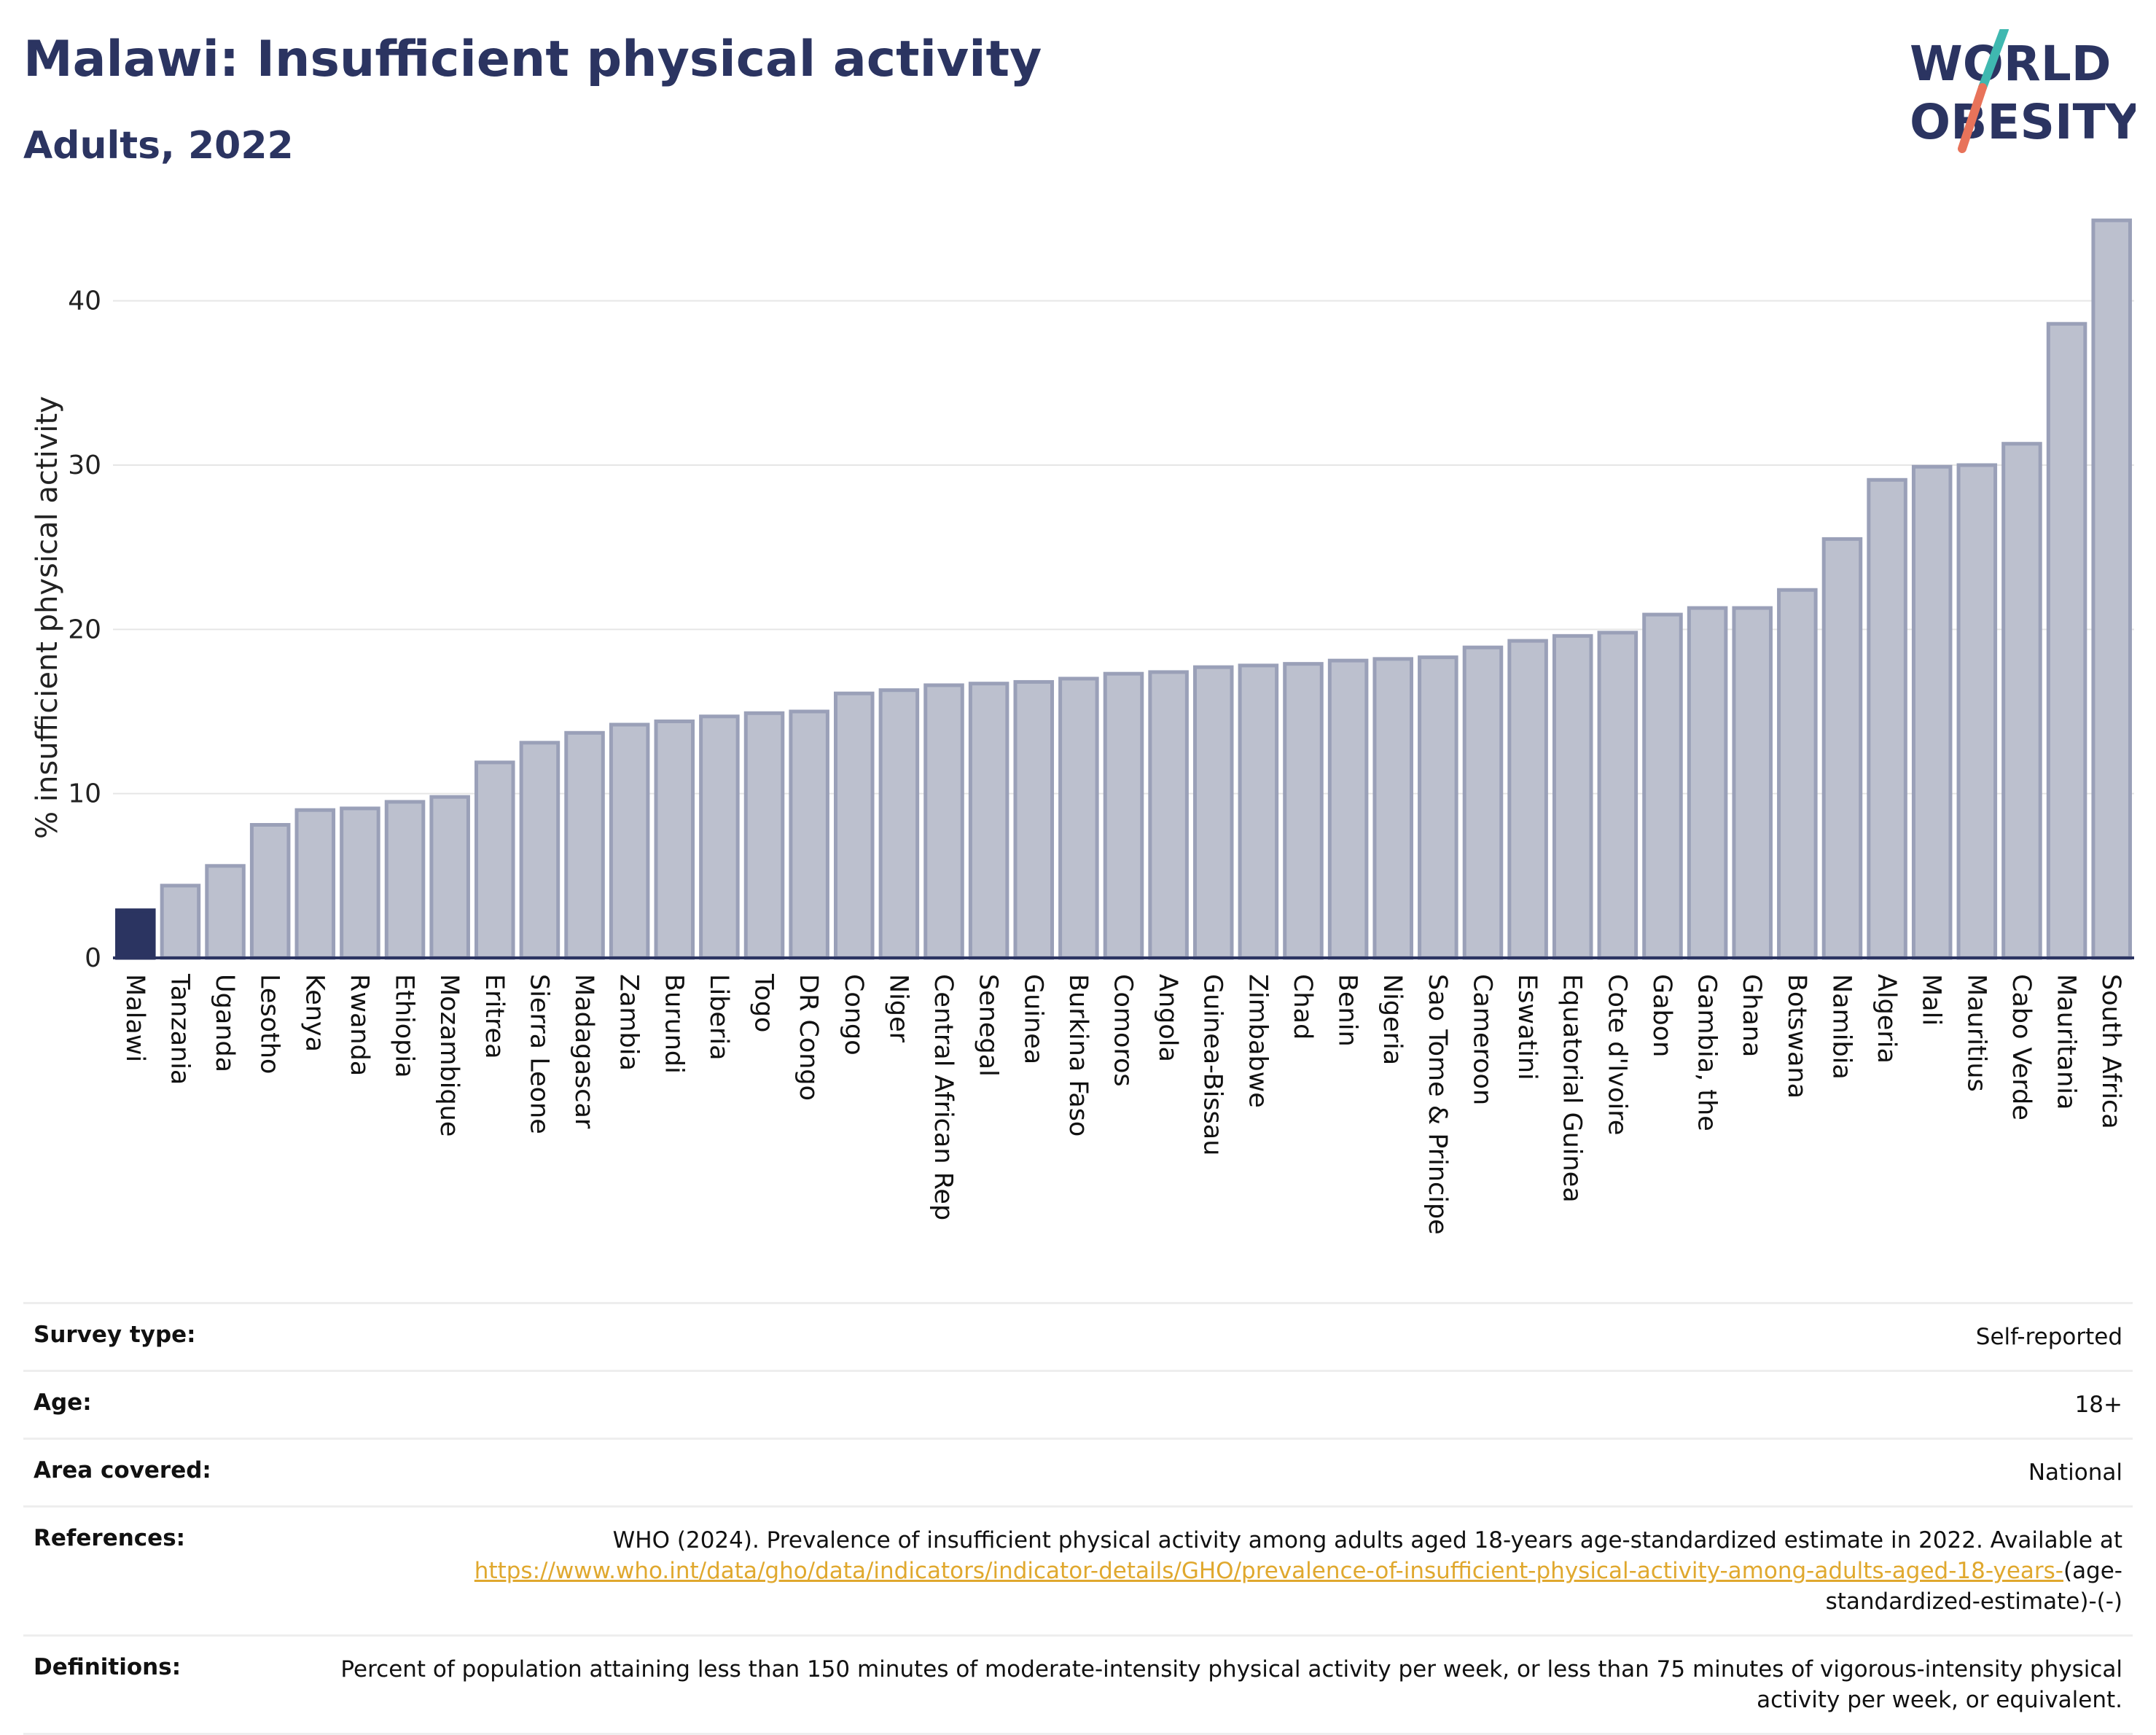 This screenshot has height=1735, width=2156. Describe the element at coordinates (674, 840) in the screenshot. I see `bar-burundi` at that location.